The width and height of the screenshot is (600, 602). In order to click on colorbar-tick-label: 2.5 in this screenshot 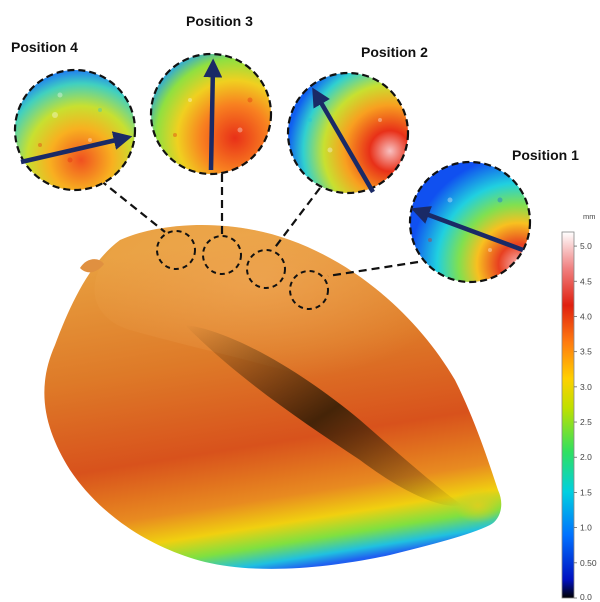, I will do `click(586, 422)`.